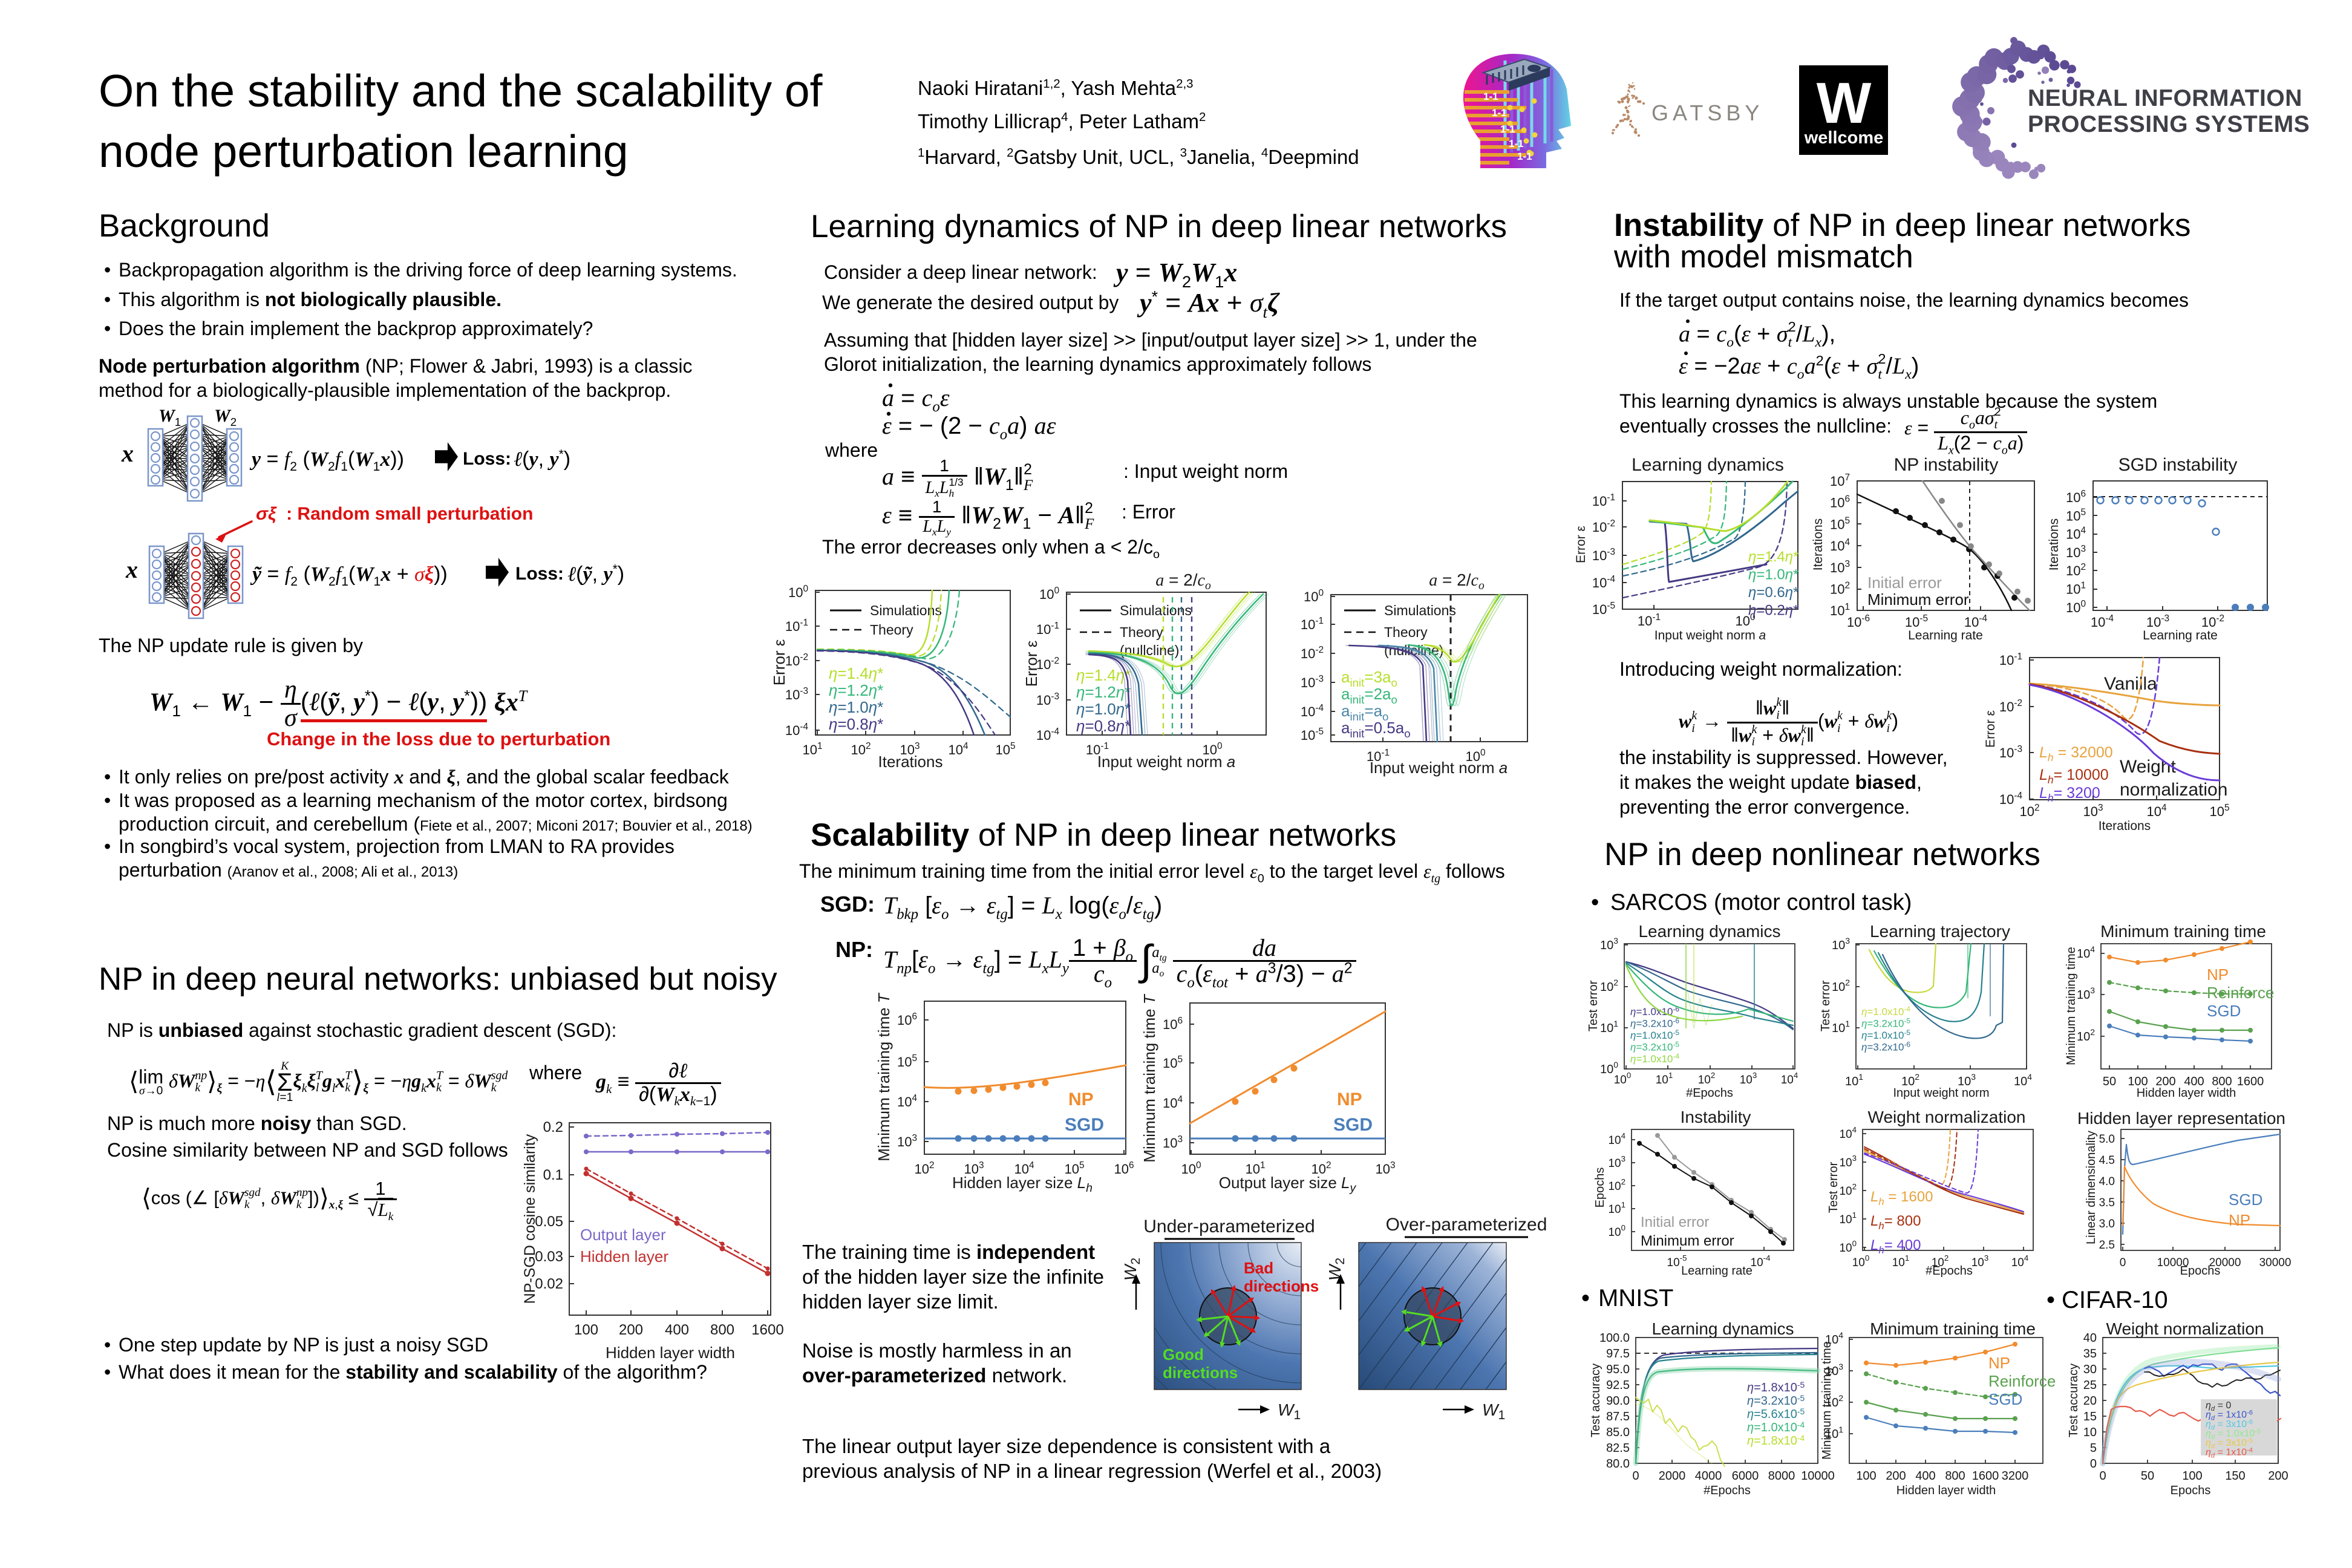 The width and height of the screenshot is (2352, 1568). What do you see at coordinates (1895, 1223) in the screenshot?
I see `svg-text: Lh= 800` at bounding box center [1895, 1223].